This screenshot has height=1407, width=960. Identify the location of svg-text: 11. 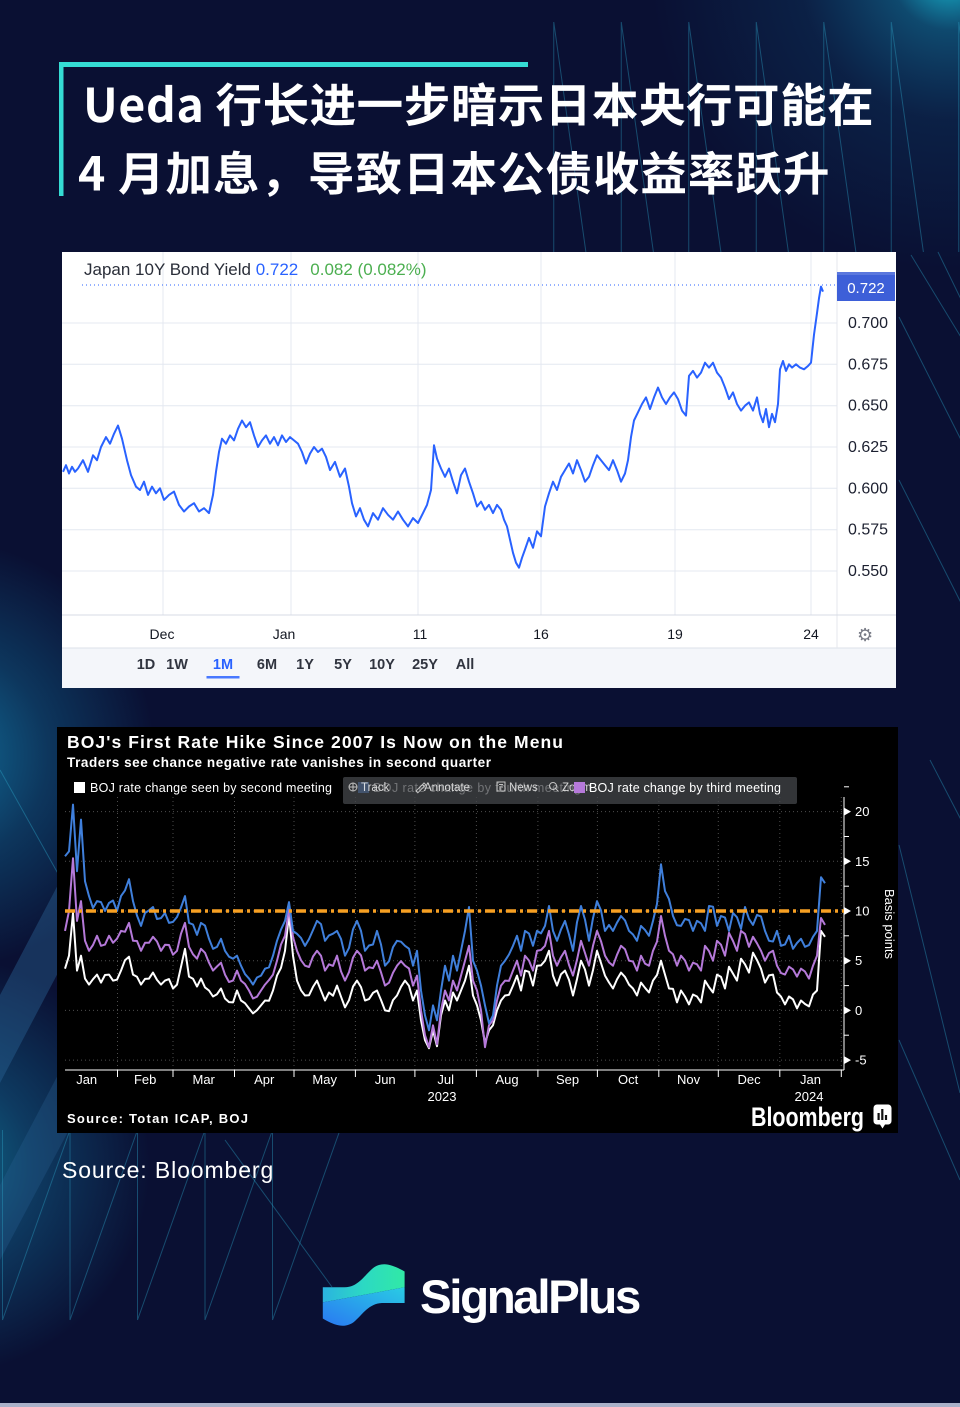
(420, 634).